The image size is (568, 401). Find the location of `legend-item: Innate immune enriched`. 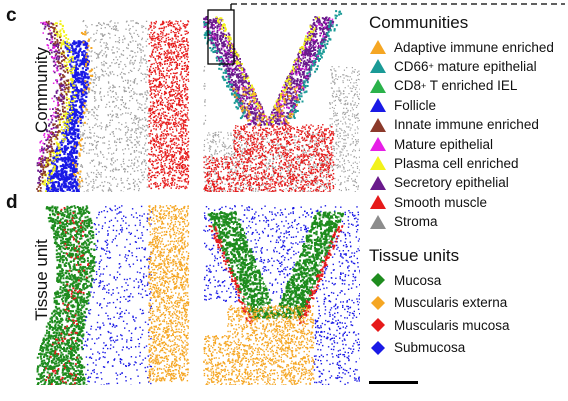

legend-item: Innate immune enriched is located at coordinates (454, 125).